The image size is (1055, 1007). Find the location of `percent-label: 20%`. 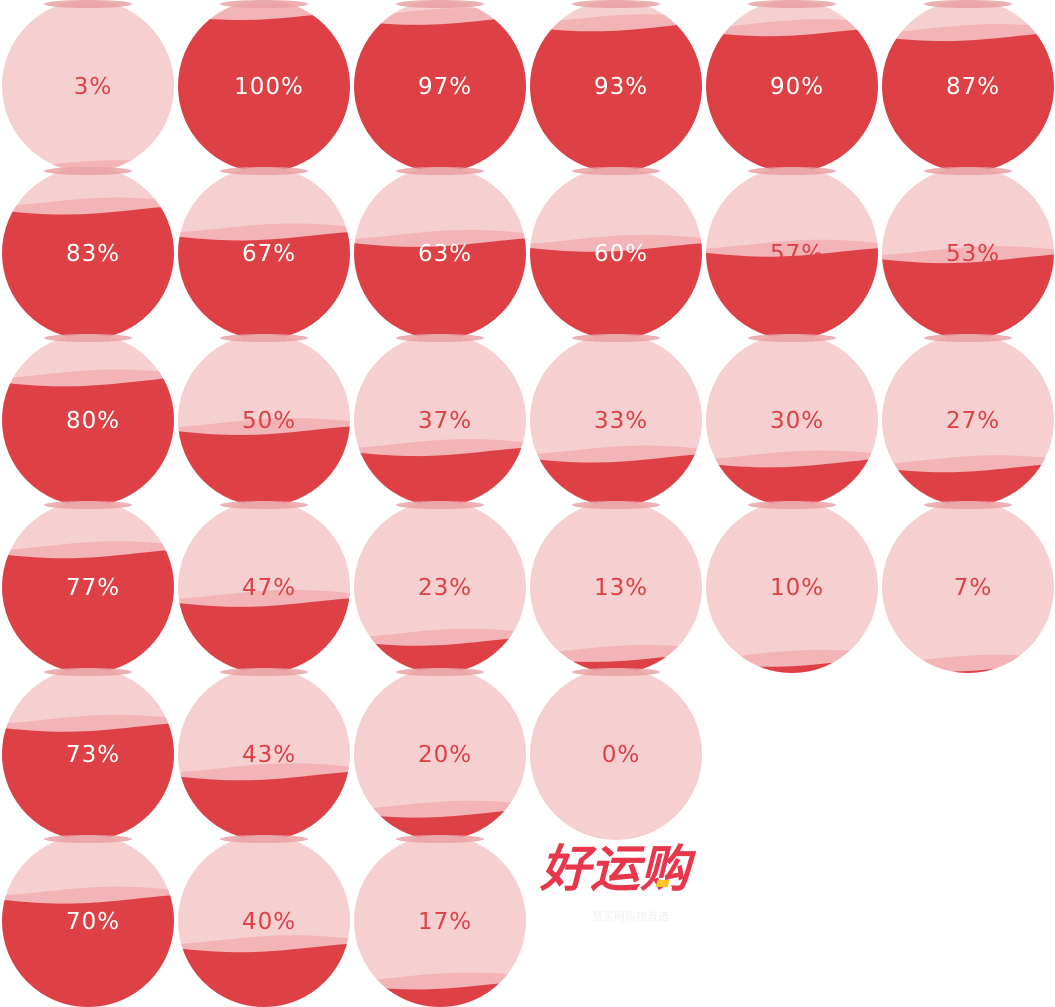

percent-label: 20% is located at coordinates (445, 755).